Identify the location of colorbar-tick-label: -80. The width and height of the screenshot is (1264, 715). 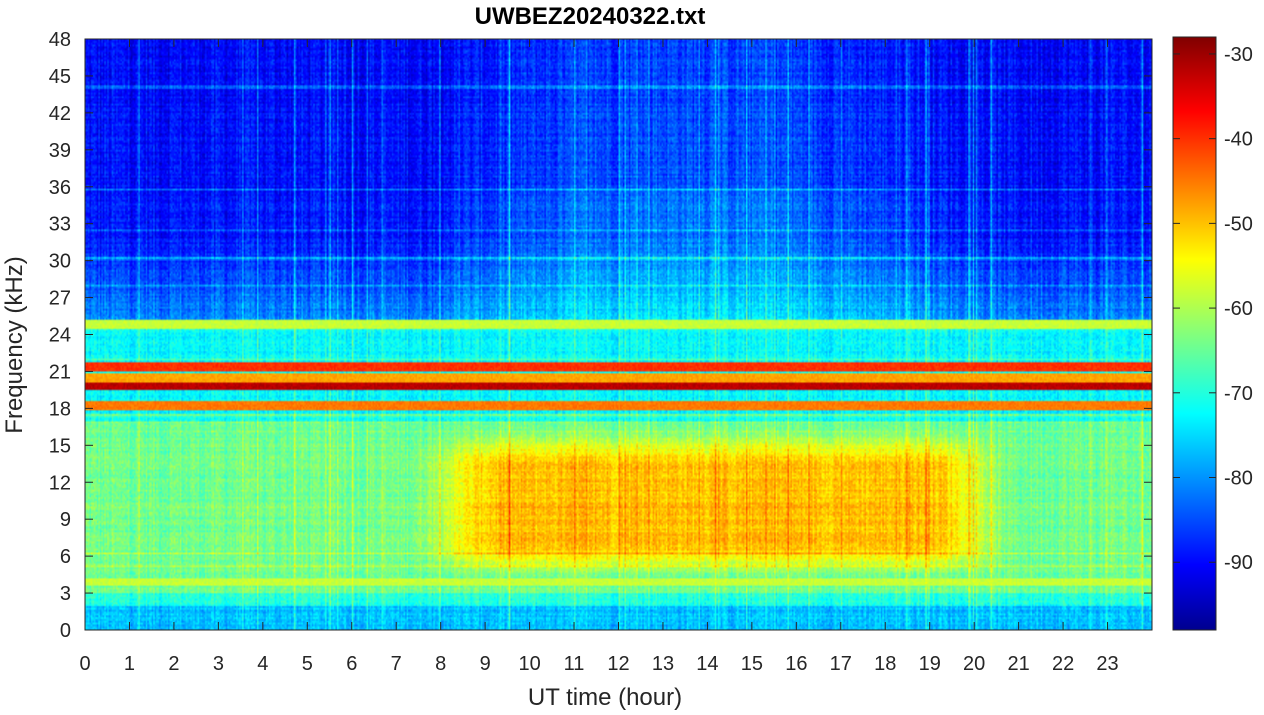
(1238, 479).